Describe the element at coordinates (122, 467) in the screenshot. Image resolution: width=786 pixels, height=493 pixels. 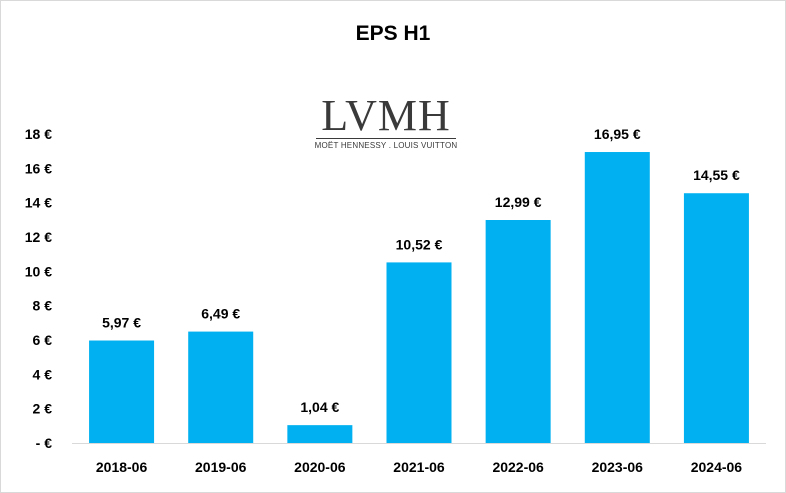
I see `x-tick-label: 2018-06` at that location.